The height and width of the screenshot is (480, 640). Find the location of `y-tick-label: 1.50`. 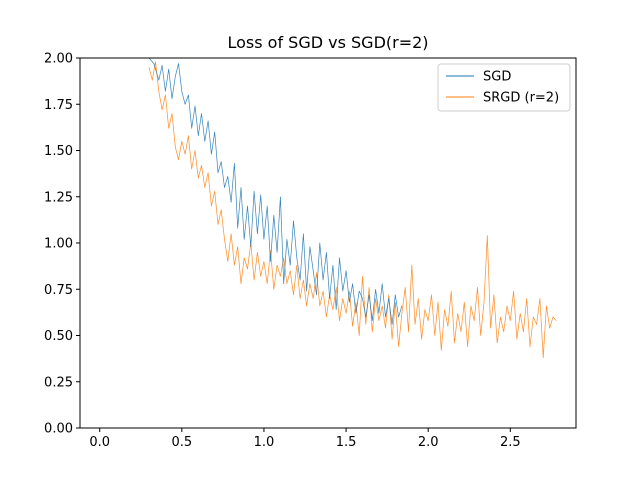

y-tick-label: 1.50 is located at coordinates (58, 151).